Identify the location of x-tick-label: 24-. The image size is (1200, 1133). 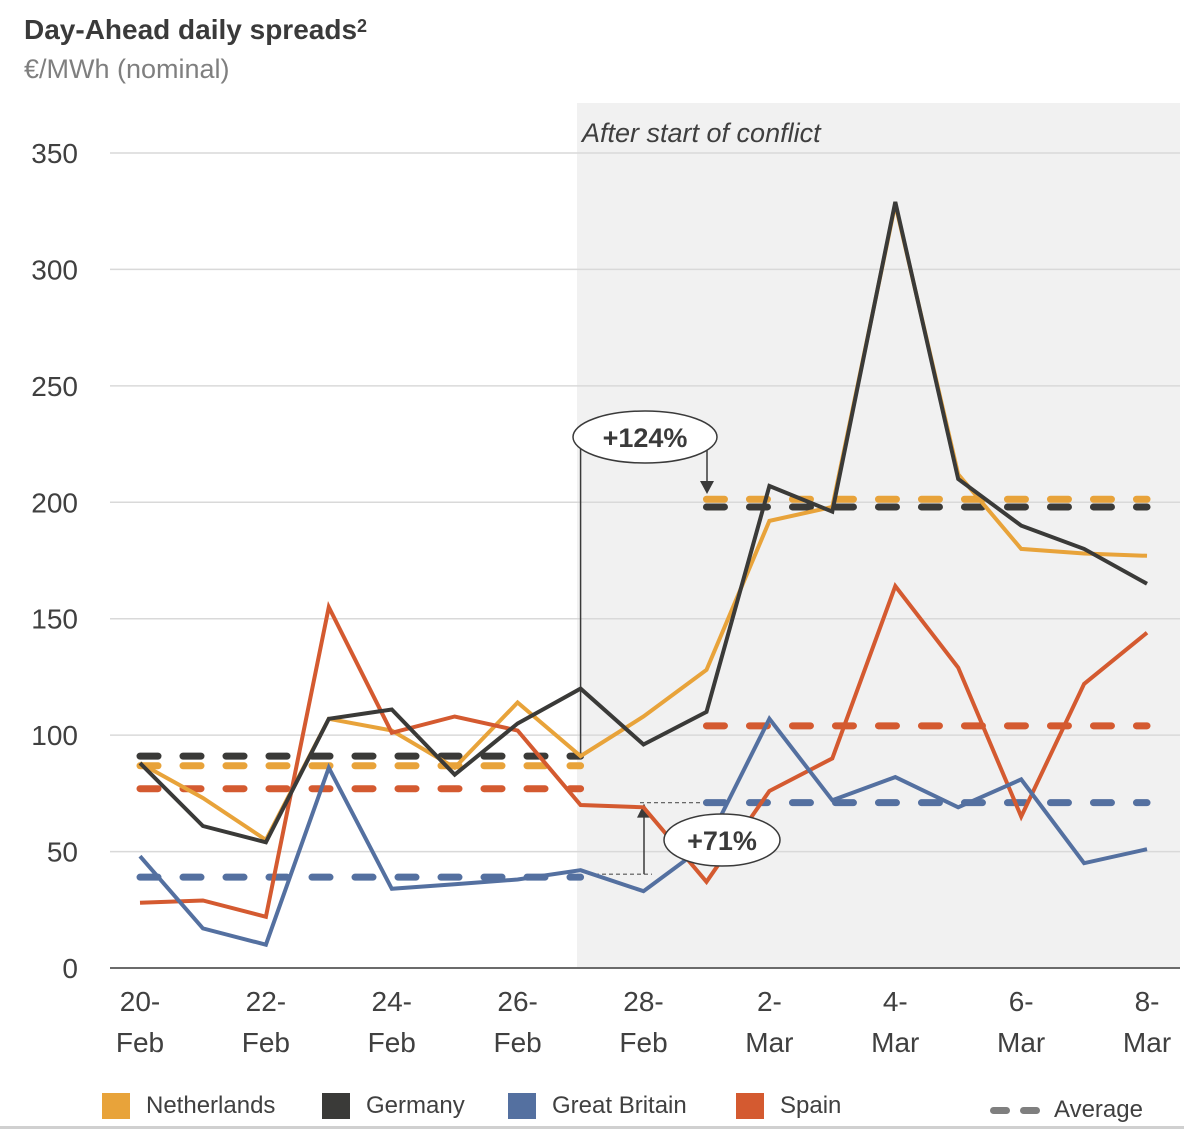
(392, 1001).